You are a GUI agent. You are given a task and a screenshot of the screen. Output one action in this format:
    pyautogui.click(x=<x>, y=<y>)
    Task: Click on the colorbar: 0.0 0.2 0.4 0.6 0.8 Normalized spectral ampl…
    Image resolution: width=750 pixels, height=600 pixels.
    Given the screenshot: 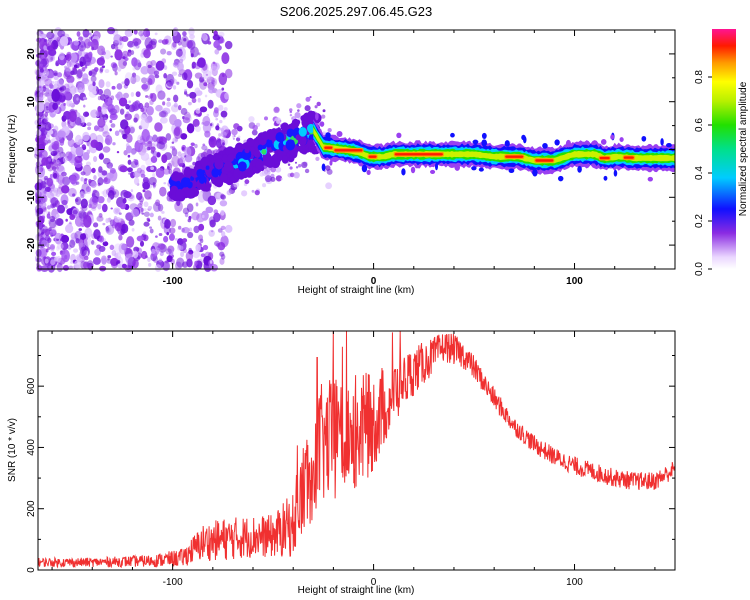 What is the action you would take?
    pyautogui.click(x=721, y=152)
    